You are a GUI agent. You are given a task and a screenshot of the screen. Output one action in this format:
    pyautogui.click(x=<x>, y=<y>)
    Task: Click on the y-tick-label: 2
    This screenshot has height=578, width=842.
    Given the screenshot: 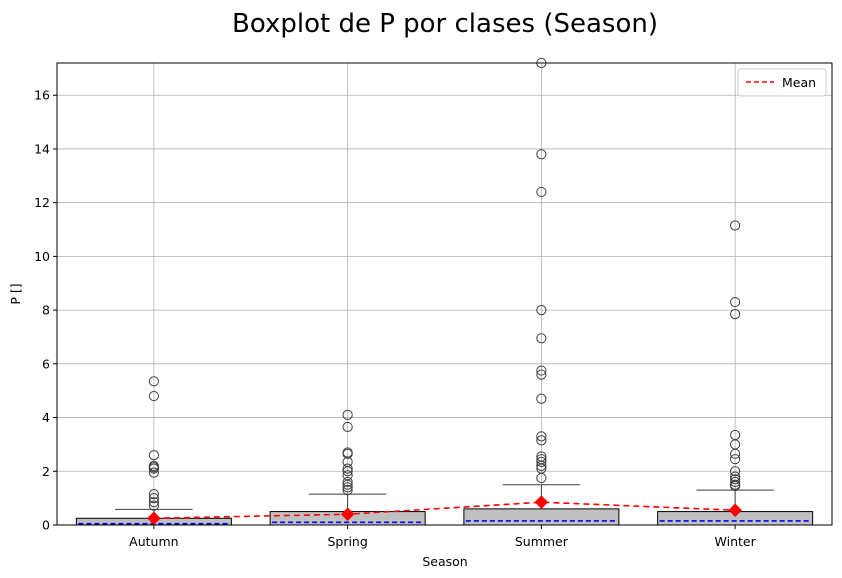 What is the action you would take?
    pyautogui.click(x=46, y=471)
    